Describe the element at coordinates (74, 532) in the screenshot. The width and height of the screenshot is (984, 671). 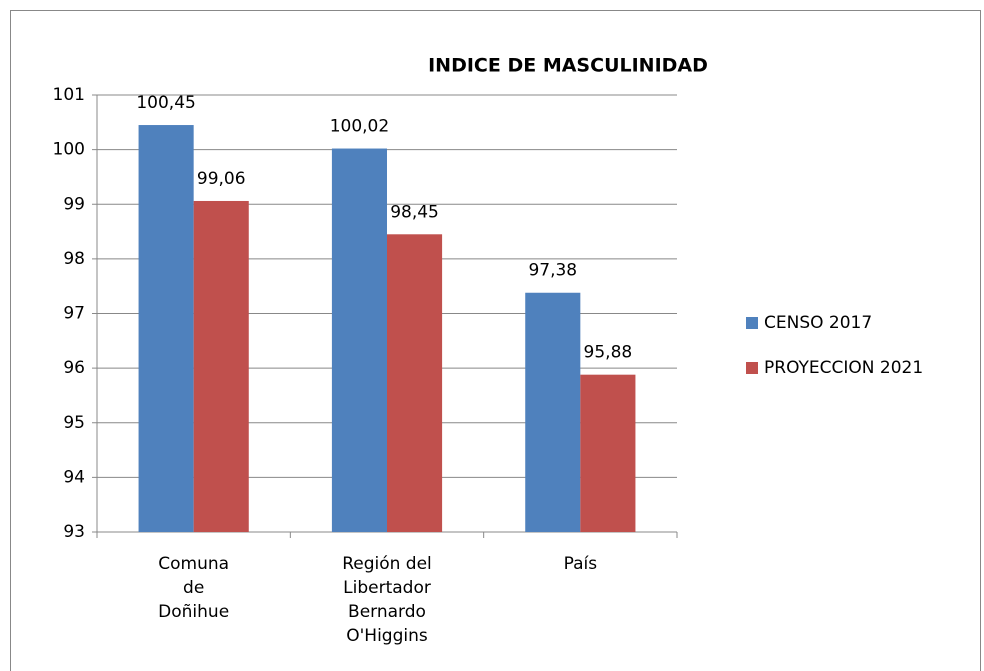
I see `y-tick-label: 93` at that location.